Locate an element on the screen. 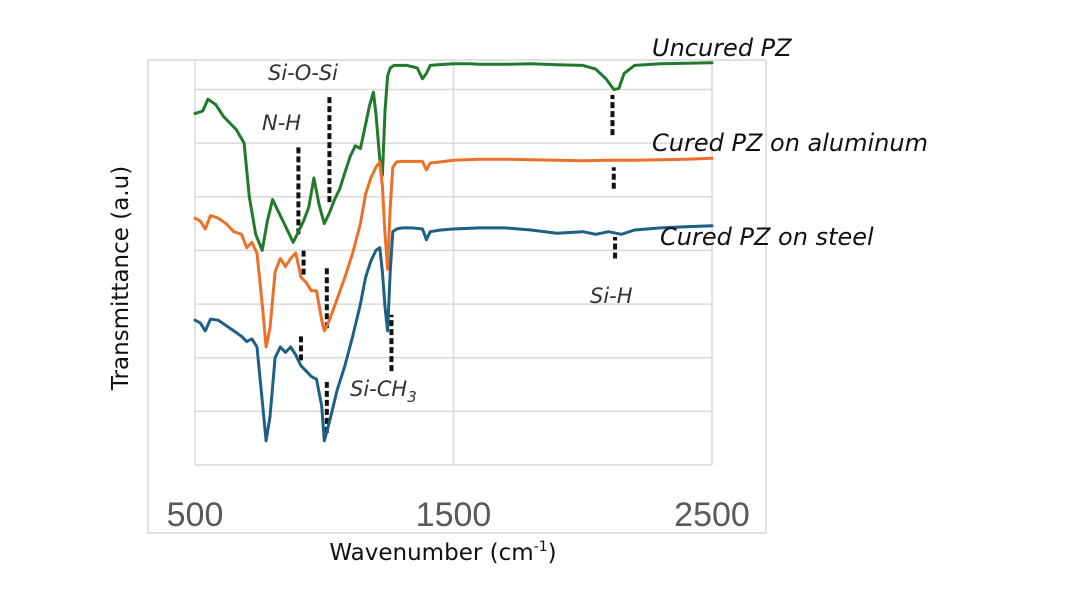 The width and height of the screenshot is (1068, 601). x-axis-title-sup: -1 is located at coordinates (541, 547).